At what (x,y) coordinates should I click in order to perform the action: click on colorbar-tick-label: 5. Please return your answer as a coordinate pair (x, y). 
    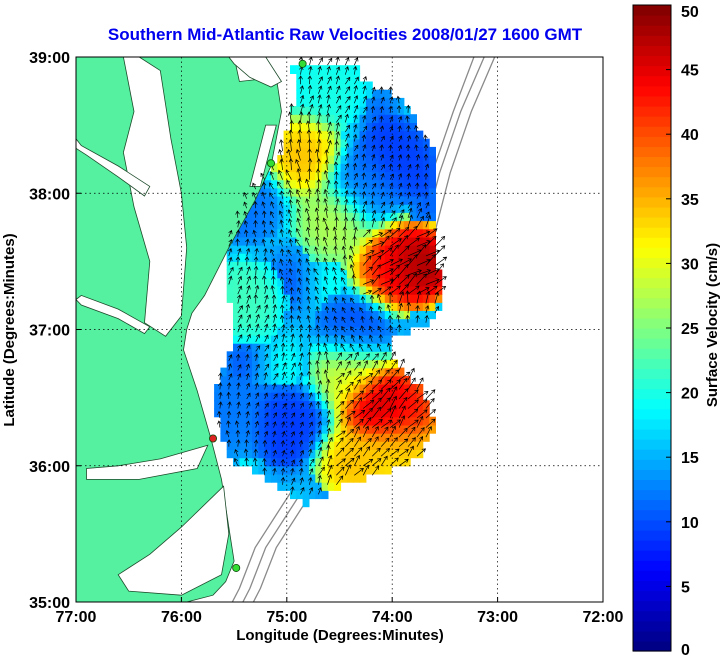
    Looking at the image, I should click on (685, 587).